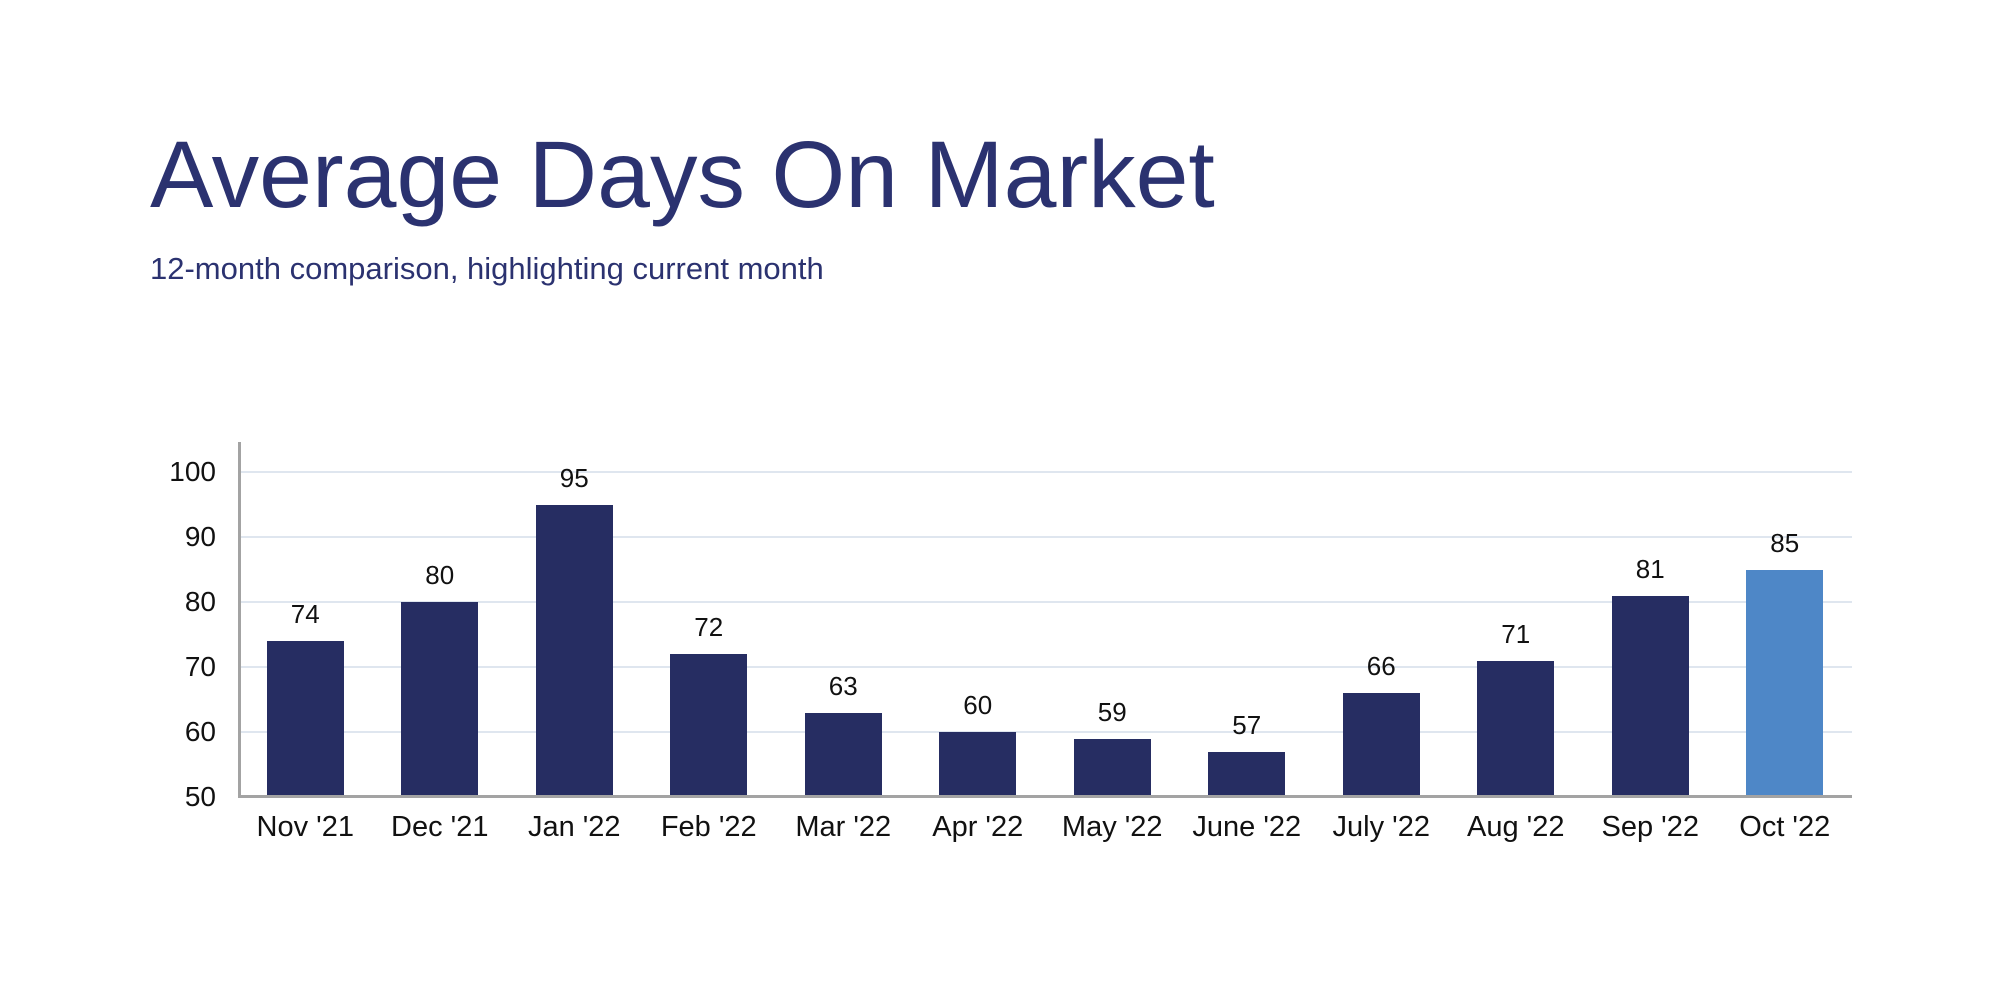  What do you see at coordinates (843, 685) in the screenshot?
I see `bar-value-label: 63` at bounding box center [843, 685].